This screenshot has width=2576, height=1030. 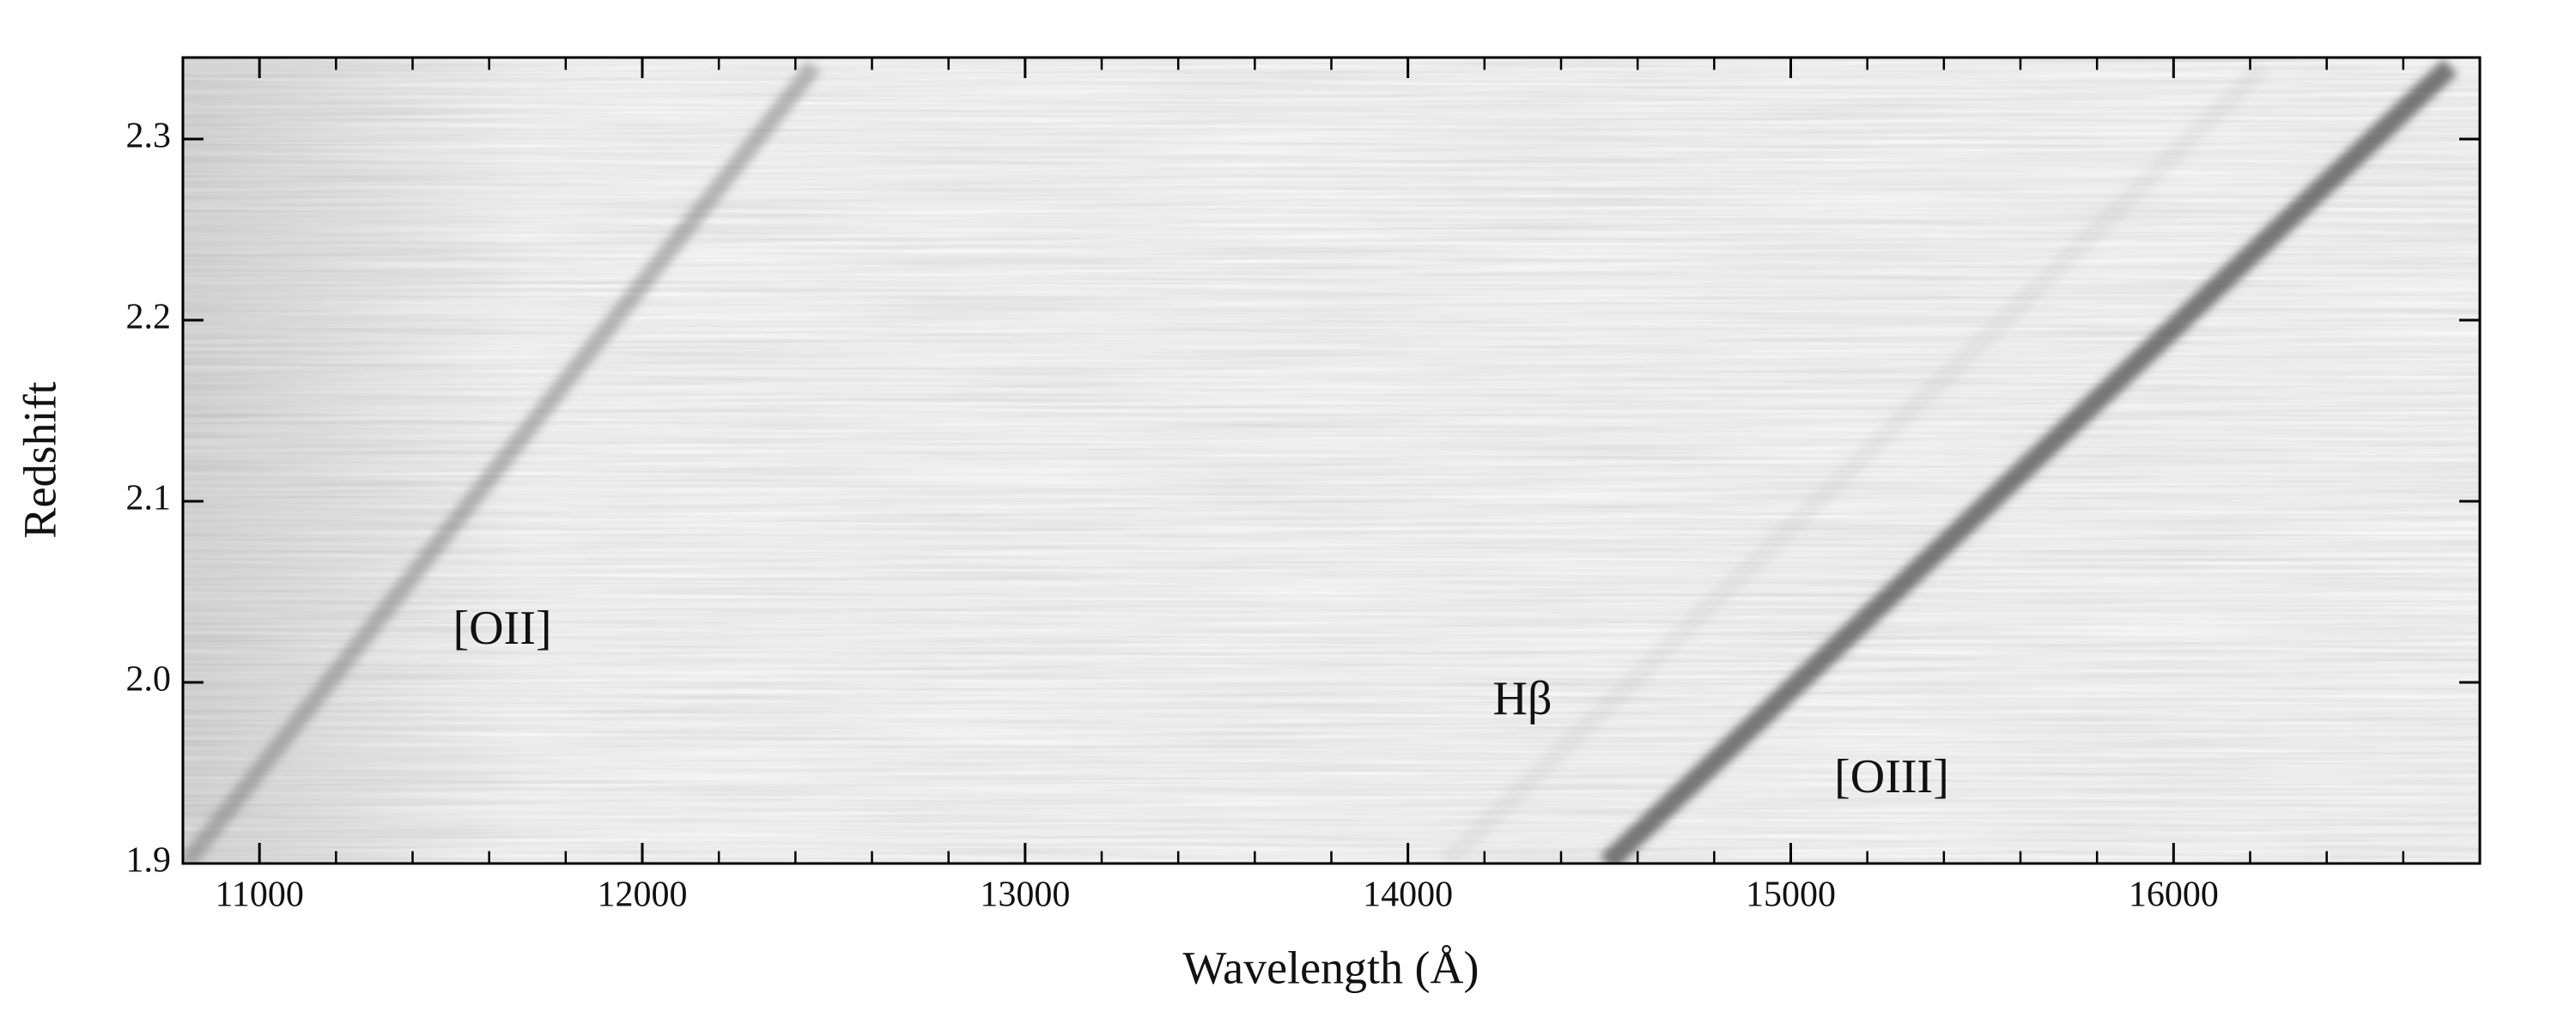 What do you see at coordinates (149, 861) in the screenshot?
I see `y-tick-label: 1.9` at bounding box center [149, 861].